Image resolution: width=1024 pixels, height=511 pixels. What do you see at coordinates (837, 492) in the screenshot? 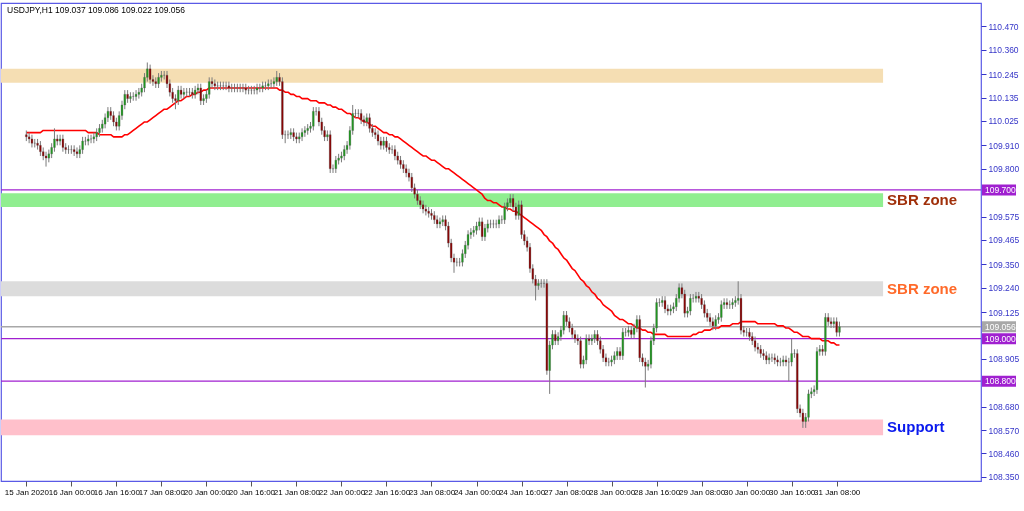
I see `x-tick-label: 31 Jan 08:00` at bounding box center [837, 492].